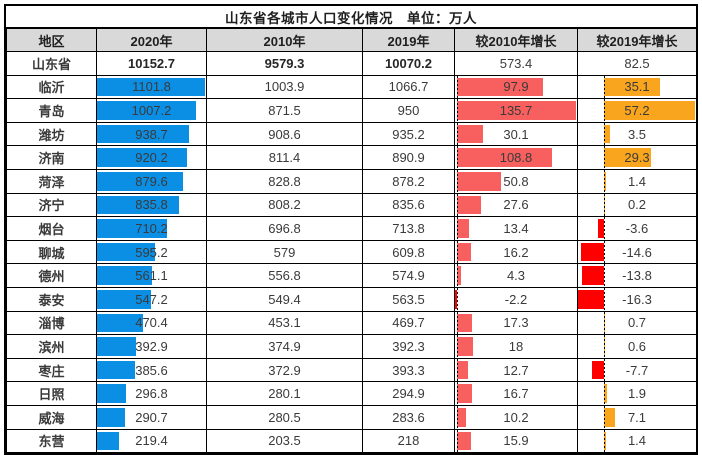  I want to click on region-cell: 威海, so click(52, 417).